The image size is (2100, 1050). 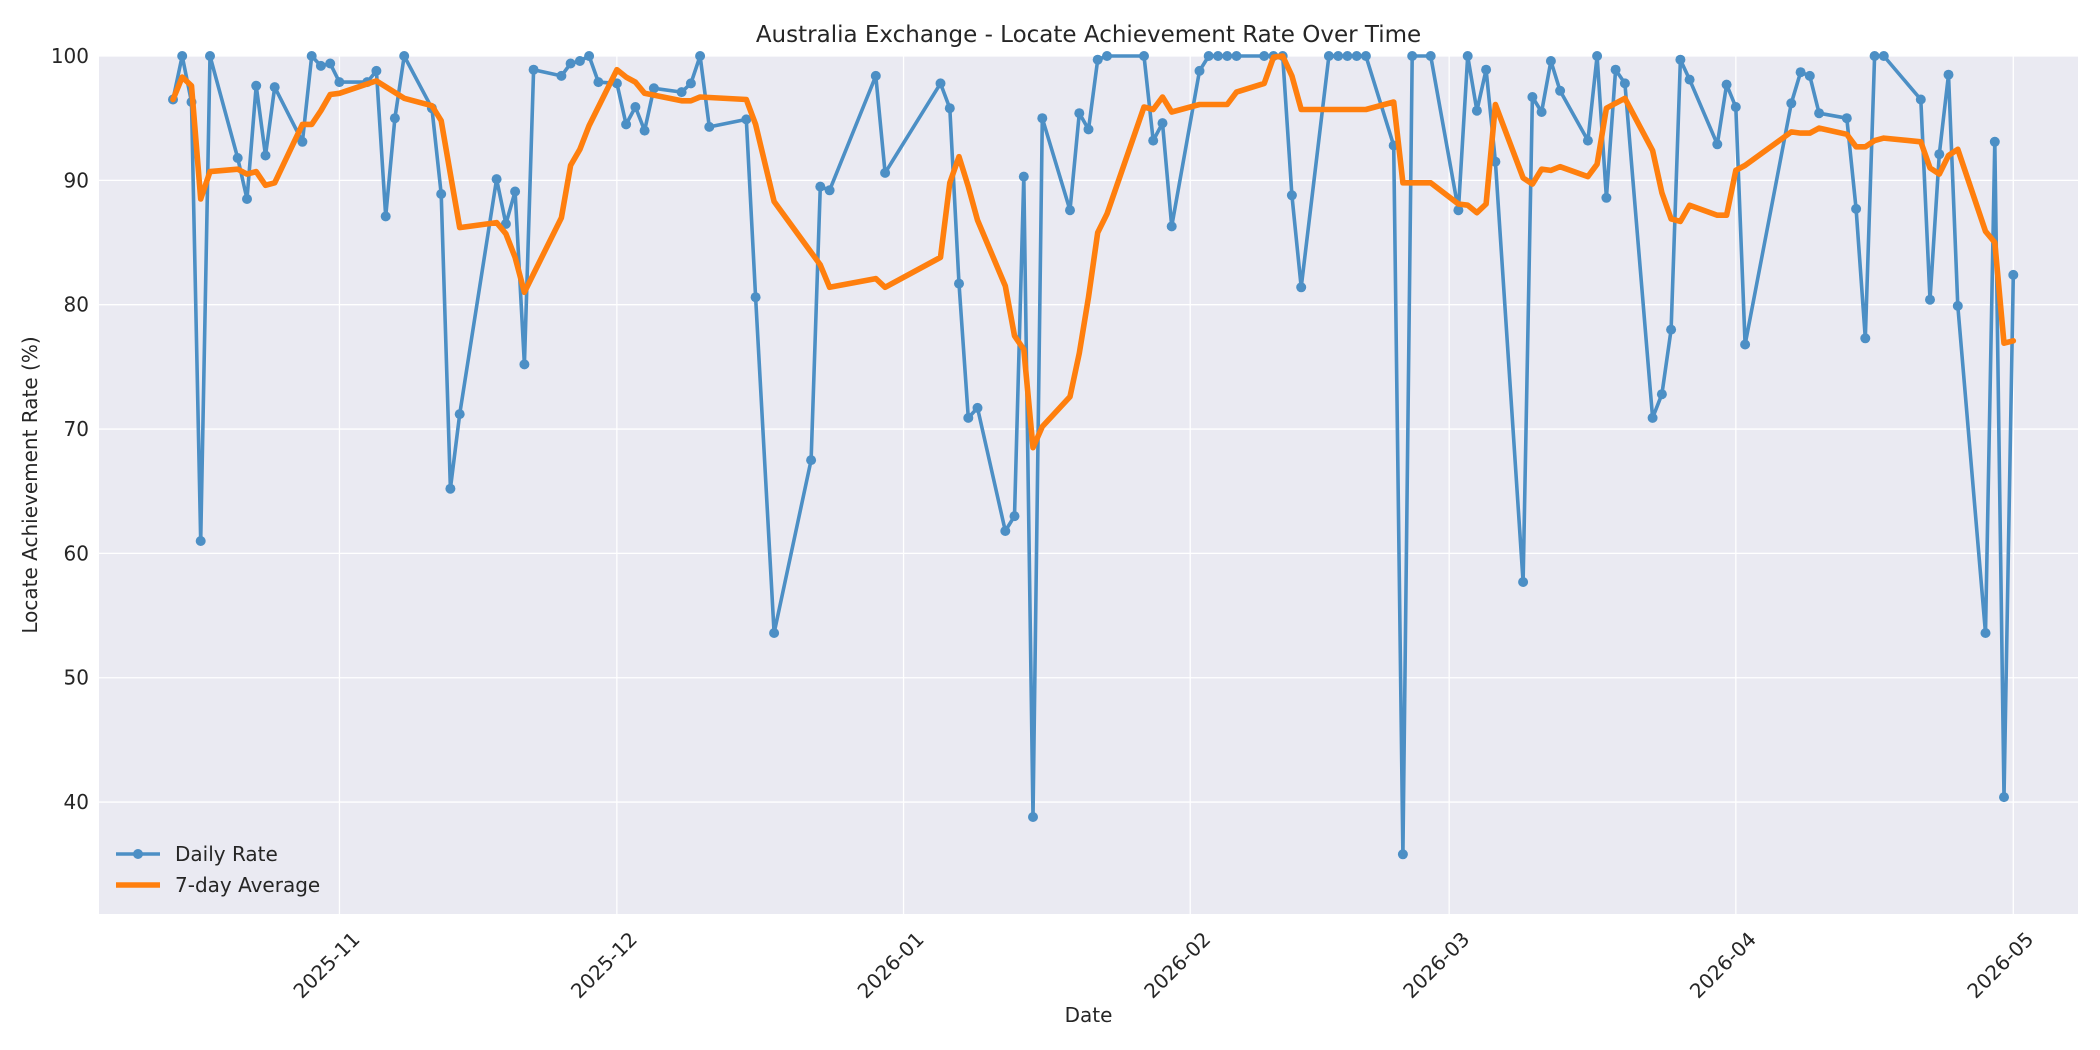 I want to click on y-tick-label: 90, so click(x=76, y=180).